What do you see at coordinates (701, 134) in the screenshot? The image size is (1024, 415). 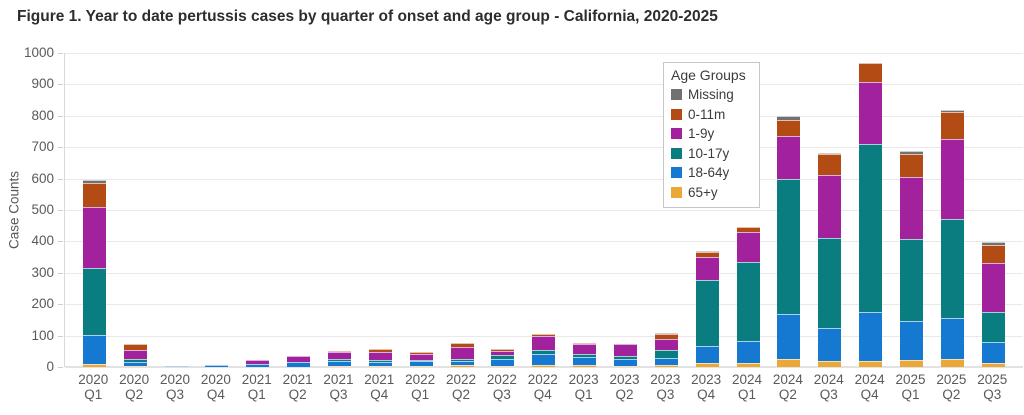 I see `legend-item-label: 1-9y` at bounding box center [701, 134].